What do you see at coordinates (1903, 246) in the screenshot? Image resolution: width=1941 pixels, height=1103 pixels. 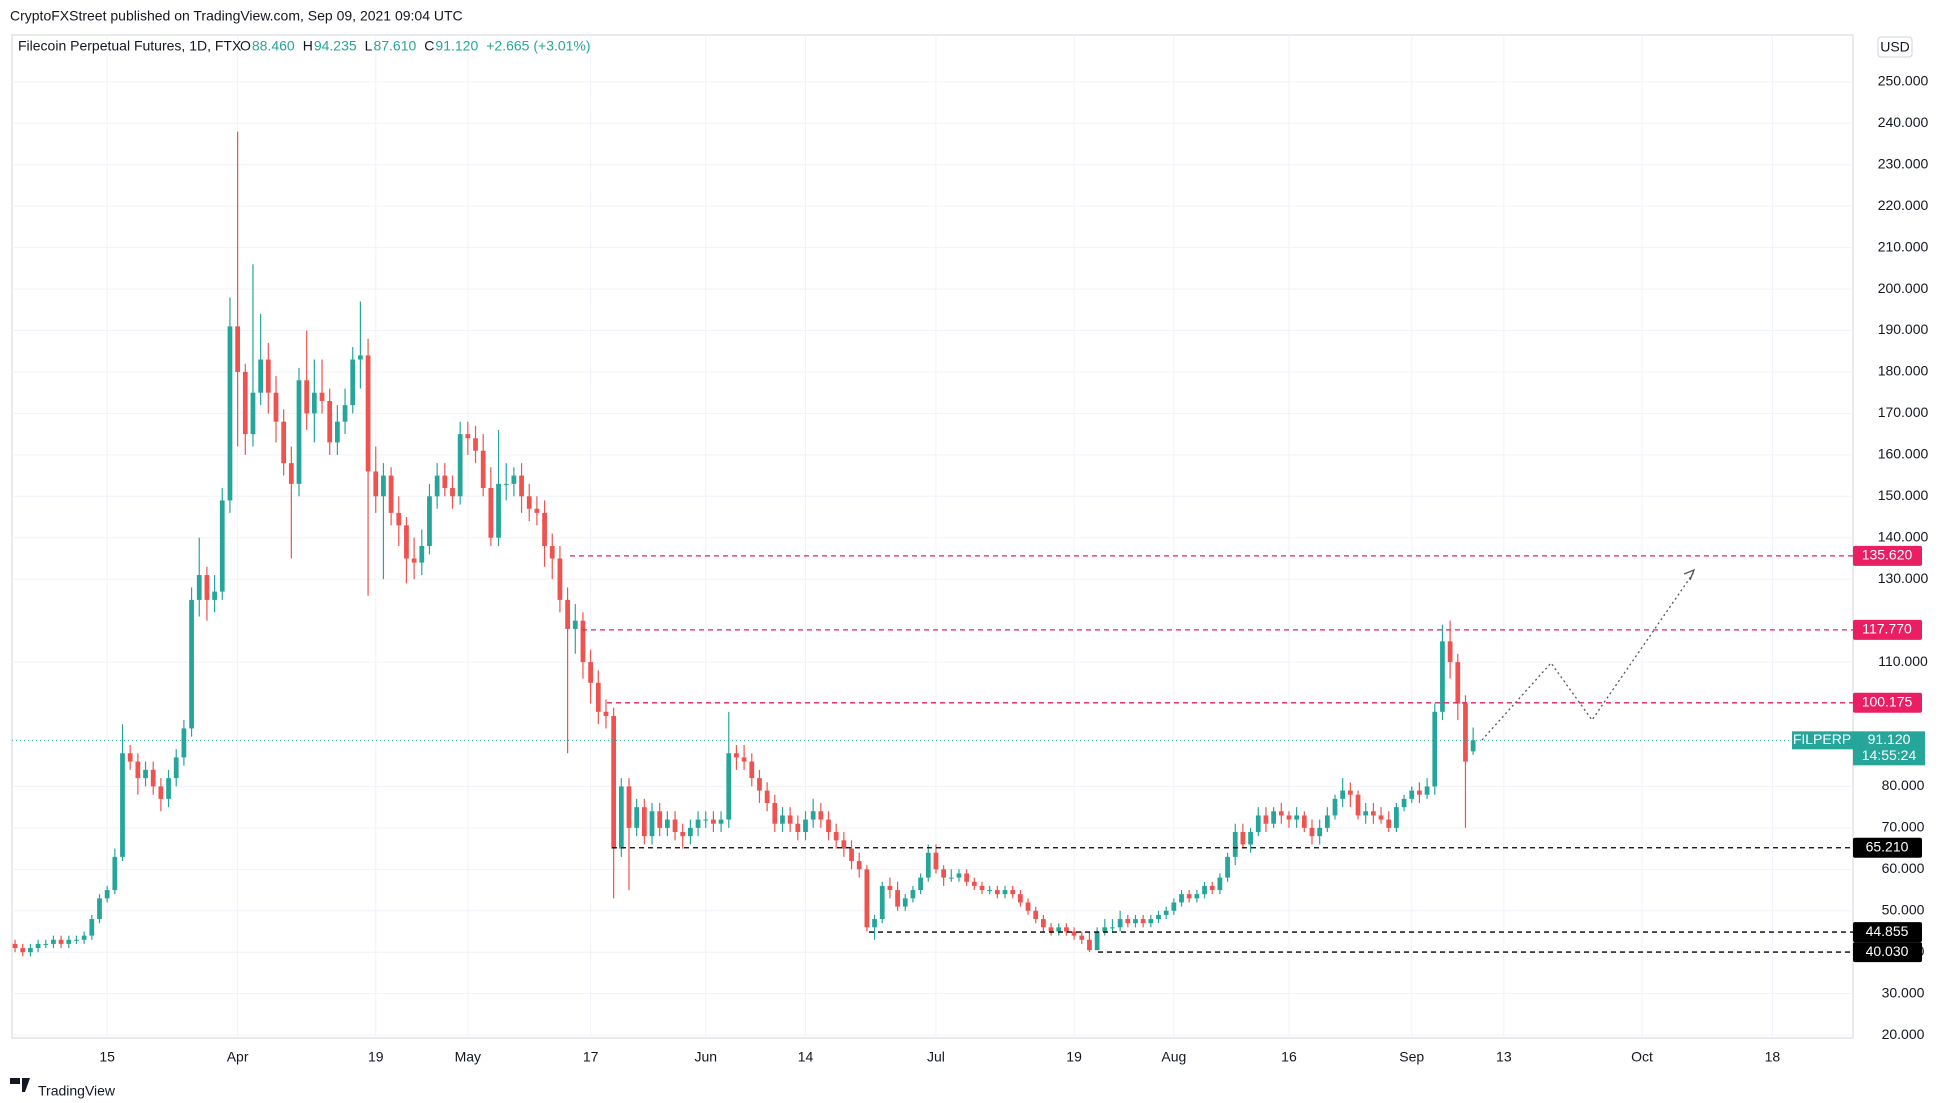 I see `y-tick-label: 210.000` at bounding box center [1903, 246].